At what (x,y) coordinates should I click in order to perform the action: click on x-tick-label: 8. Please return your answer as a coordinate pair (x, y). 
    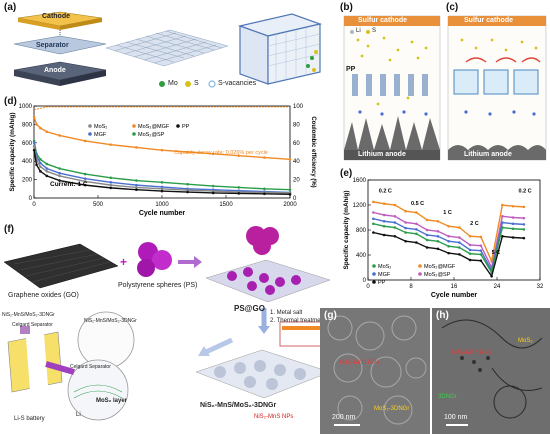
    Looking at the image, I should click on (411, 287).